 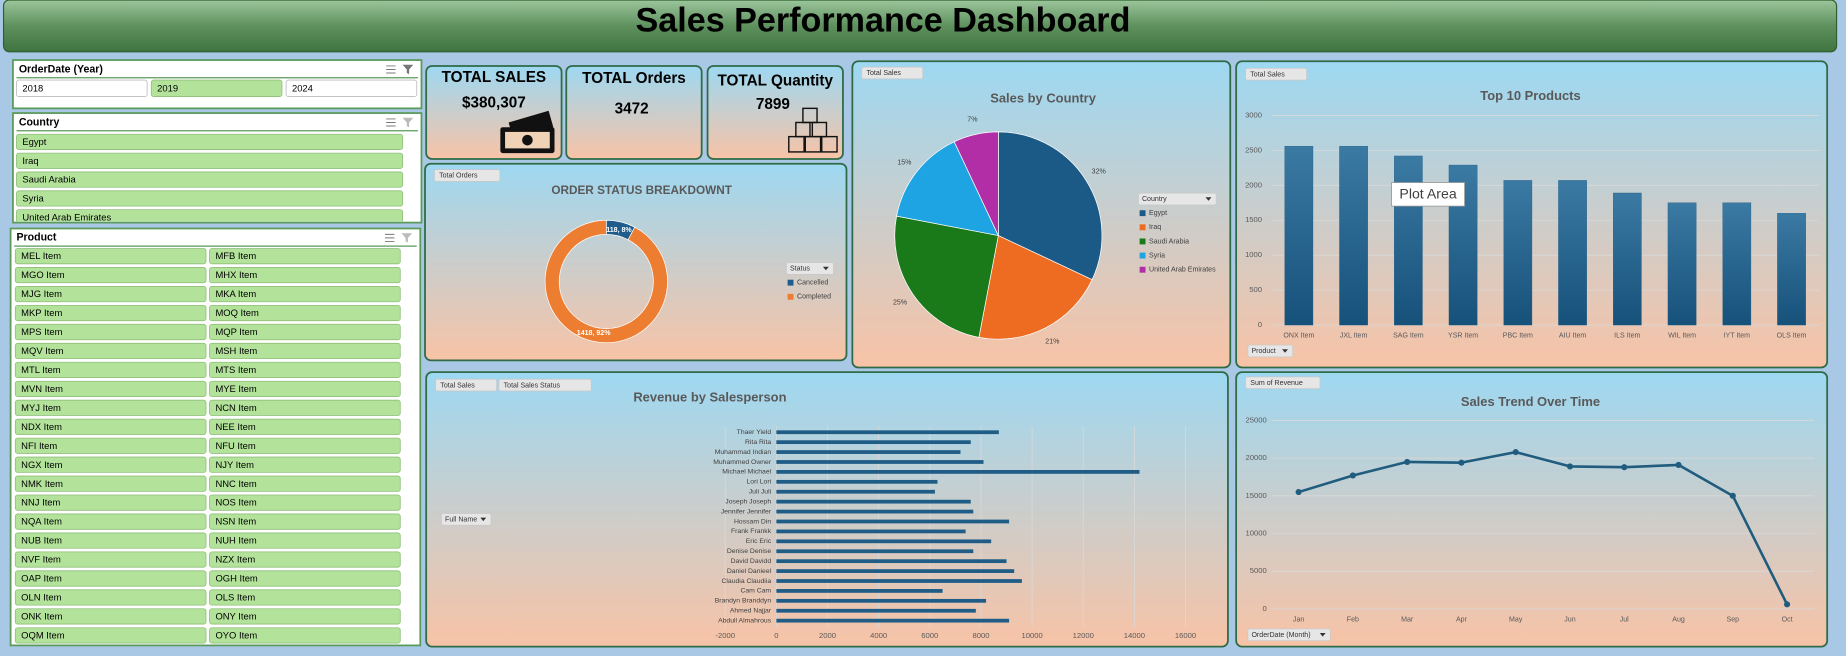 What do you see at coordinates (235, 502) in the screenshot?
I see `slicer-item-label: NOS Item` at bounding box center [235, 502].